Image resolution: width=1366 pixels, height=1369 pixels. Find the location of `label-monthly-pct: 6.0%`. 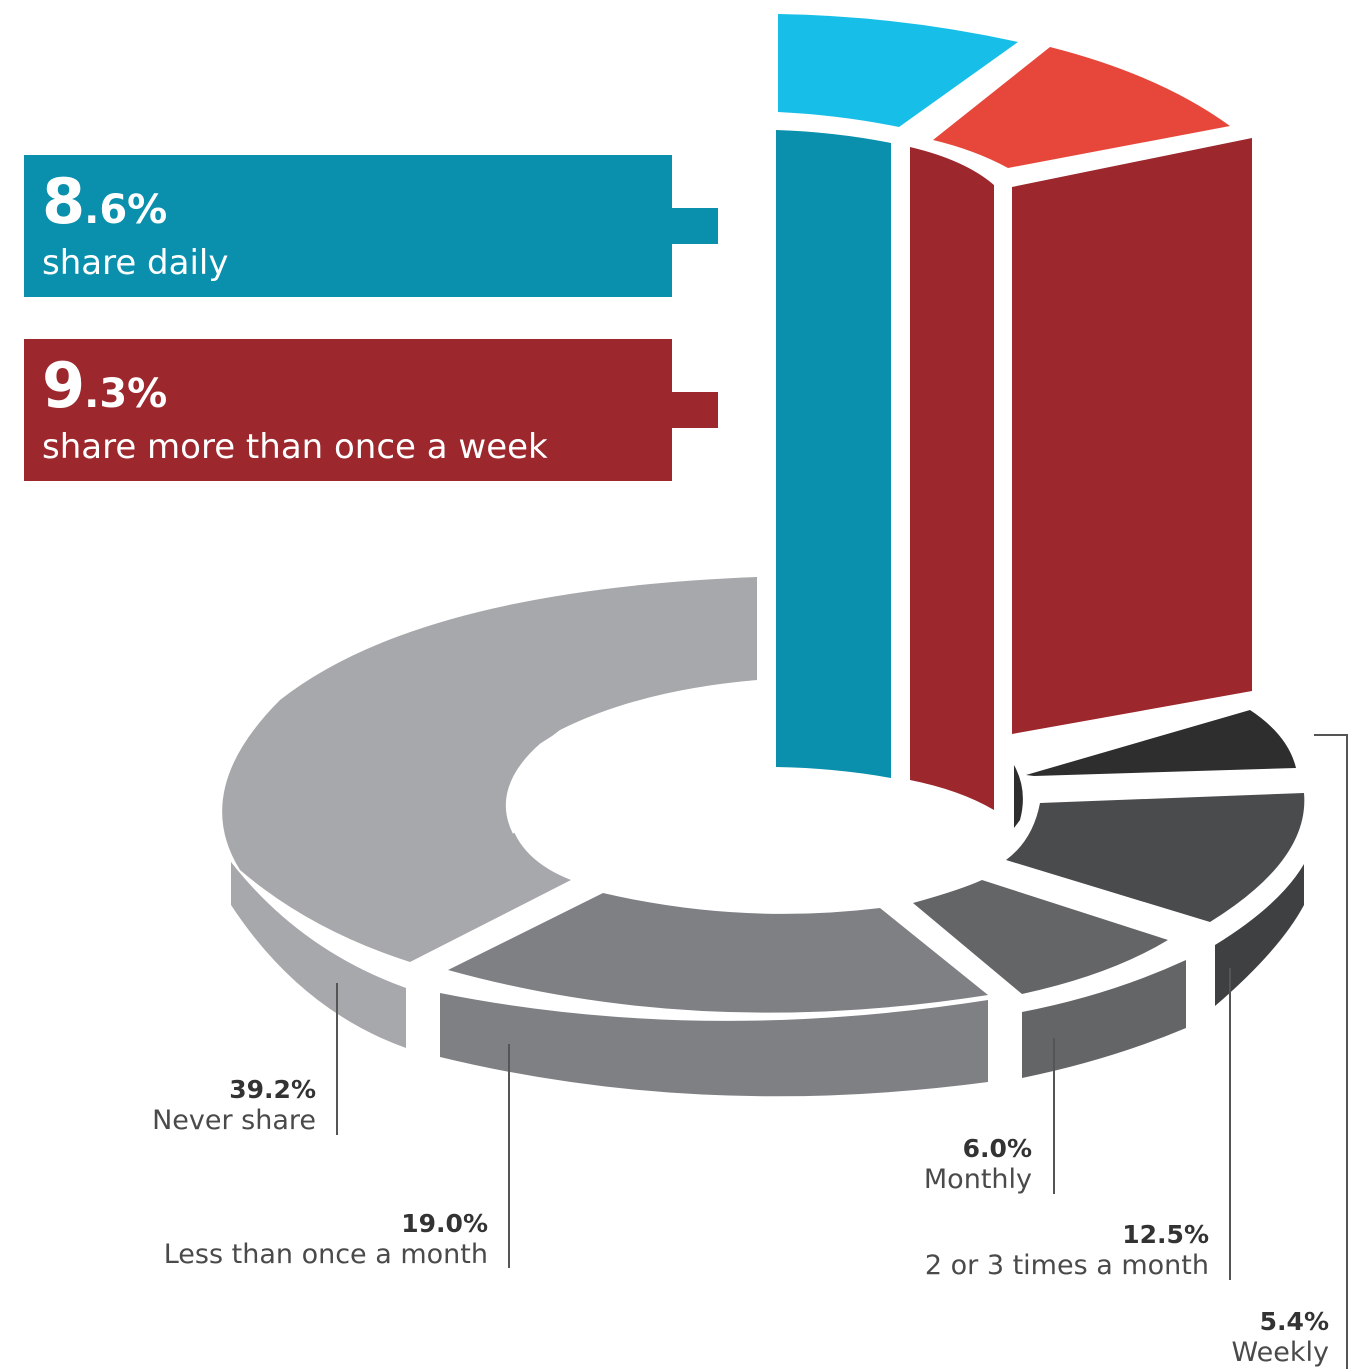

label-monthly-pct: 6.0% is located at coordinates (997, 1148).